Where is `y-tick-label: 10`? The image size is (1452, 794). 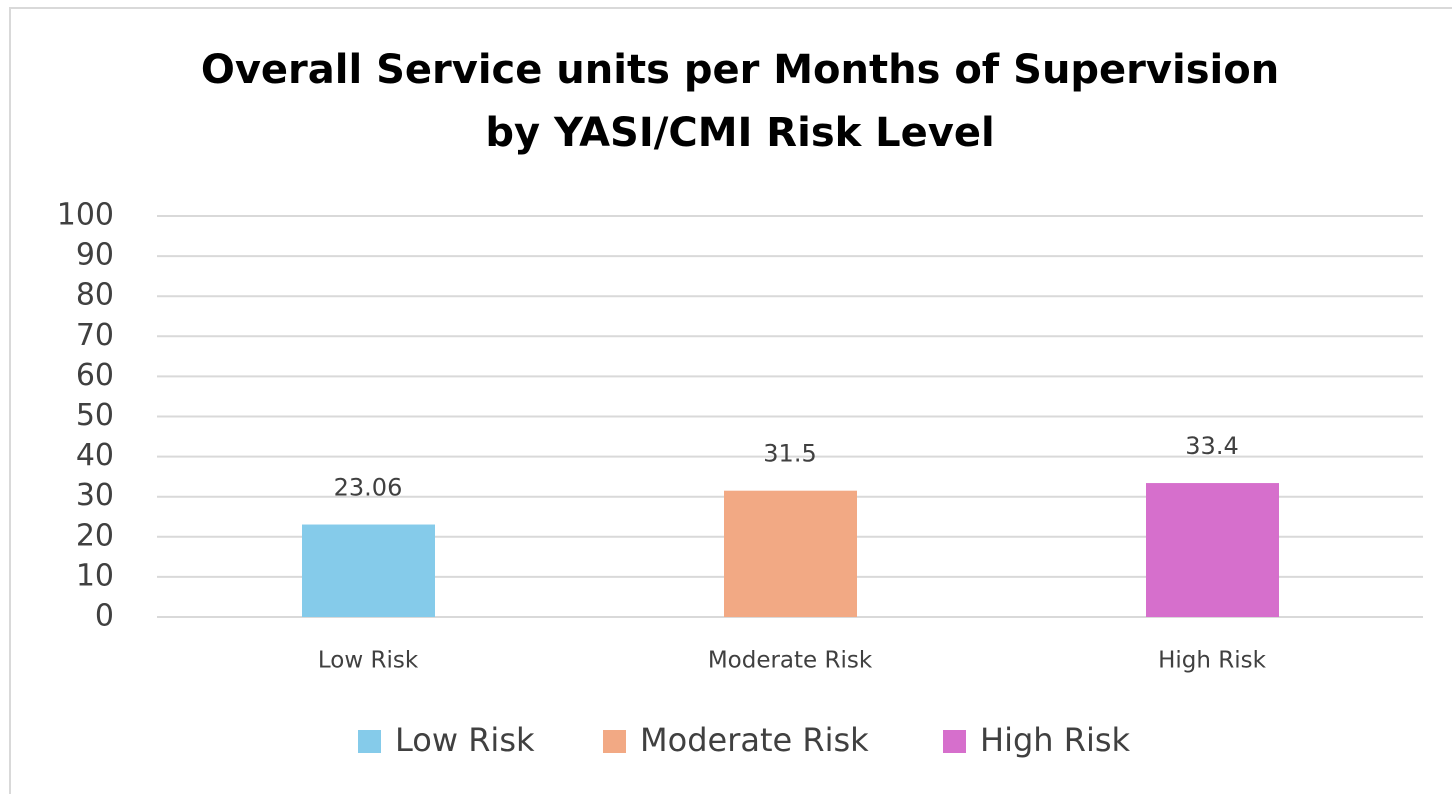
y-tick-label: 10 is located at coordinates (95, 575).